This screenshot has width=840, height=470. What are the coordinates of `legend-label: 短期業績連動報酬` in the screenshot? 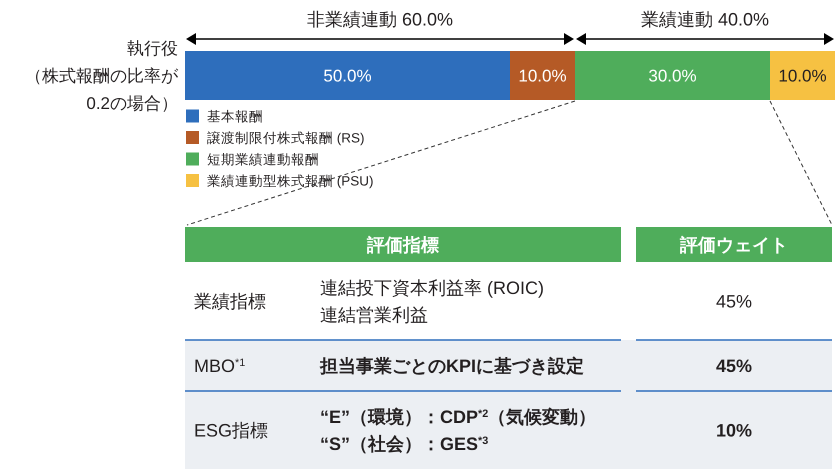 It's located at (263, 159).